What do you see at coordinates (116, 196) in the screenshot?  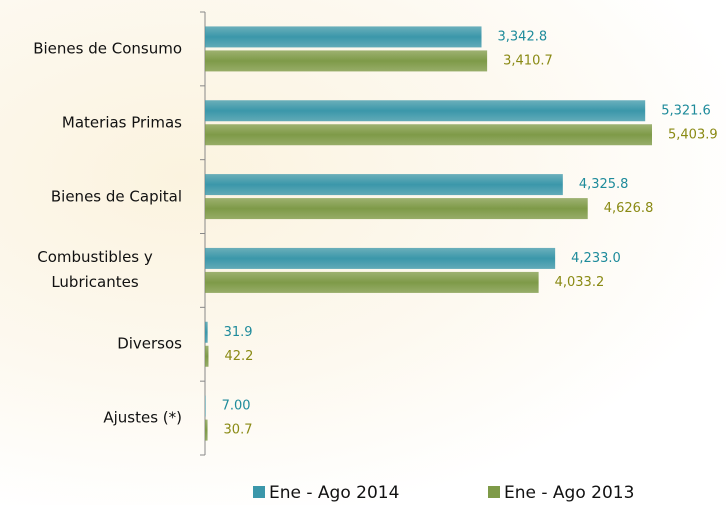 I see `category-label: Bienes de Capital` at bounding box center [116, 196].